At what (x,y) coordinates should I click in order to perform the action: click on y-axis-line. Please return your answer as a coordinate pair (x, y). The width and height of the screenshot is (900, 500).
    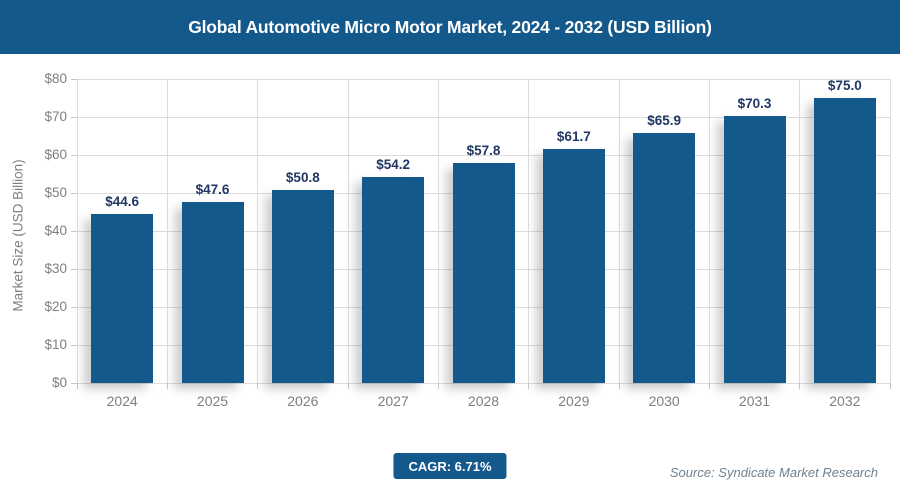
    Looking at the image, I should click on (77, 231).